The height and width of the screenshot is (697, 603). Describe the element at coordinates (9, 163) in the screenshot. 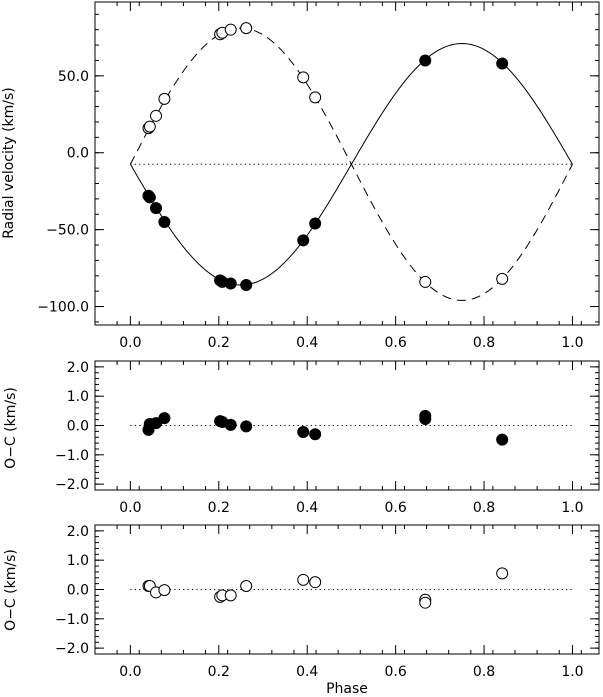

I see `y-axis-label: Radial velocity (km/s)` at that location.